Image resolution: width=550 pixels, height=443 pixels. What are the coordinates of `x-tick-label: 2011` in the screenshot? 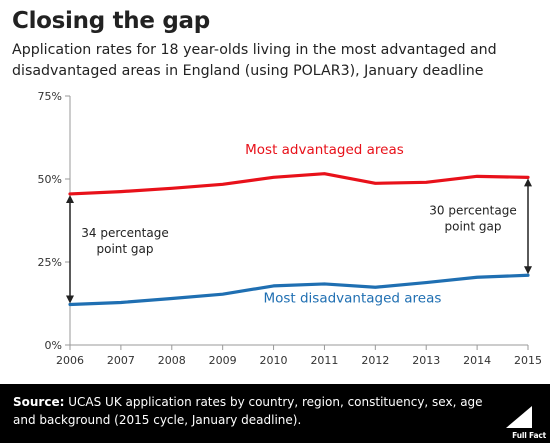 It's located at (324, 360).